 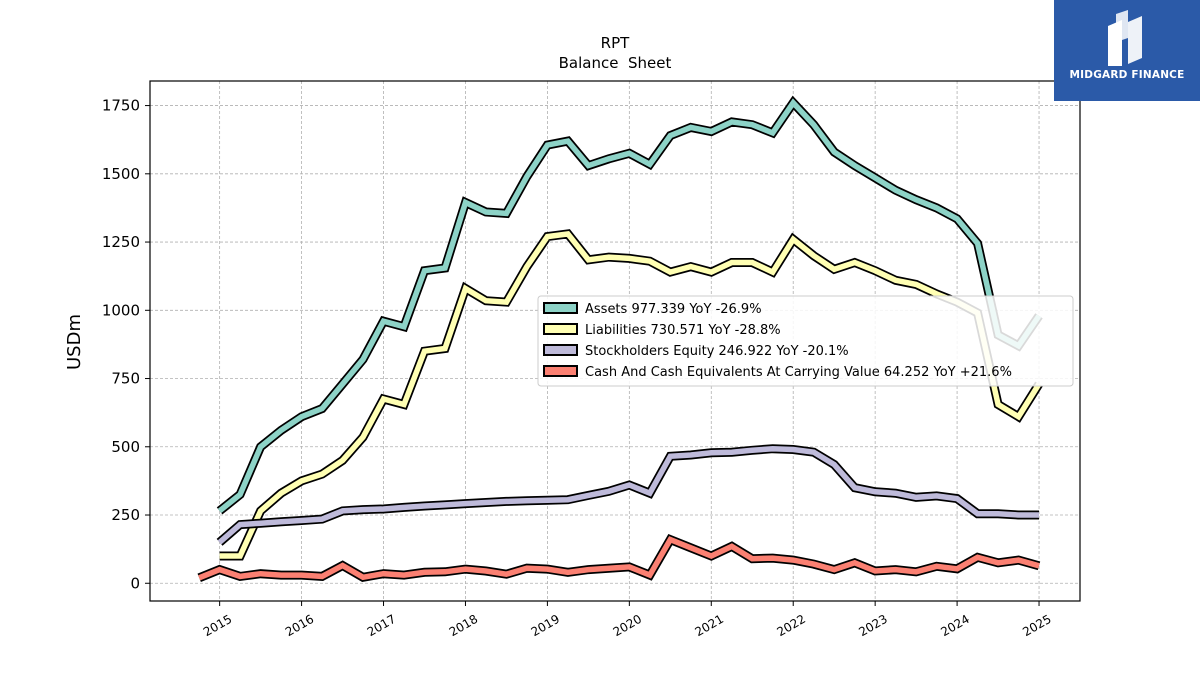 What do you see at coordinates (135, 583) in the screenshot?
I see `y-tick-label: 0` at bounding box center [135, 583].